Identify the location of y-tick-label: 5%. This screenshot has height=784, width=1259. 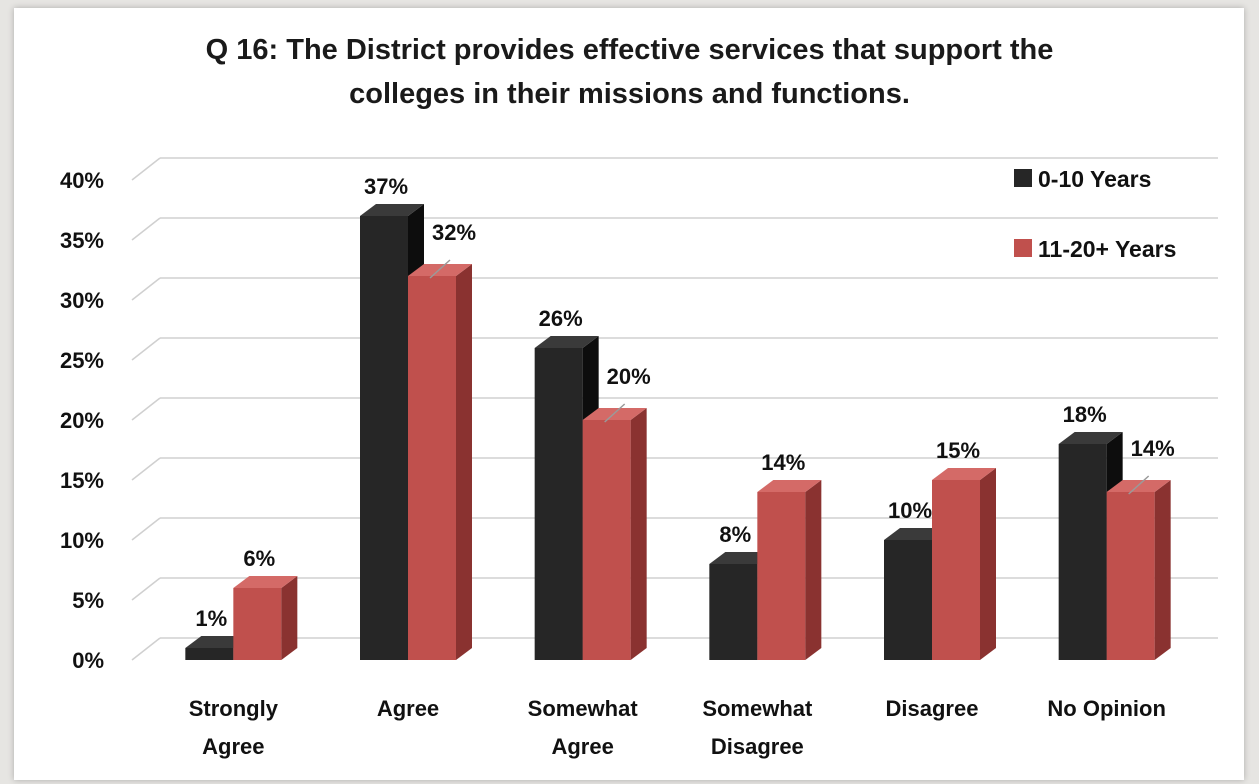
(88, 600).